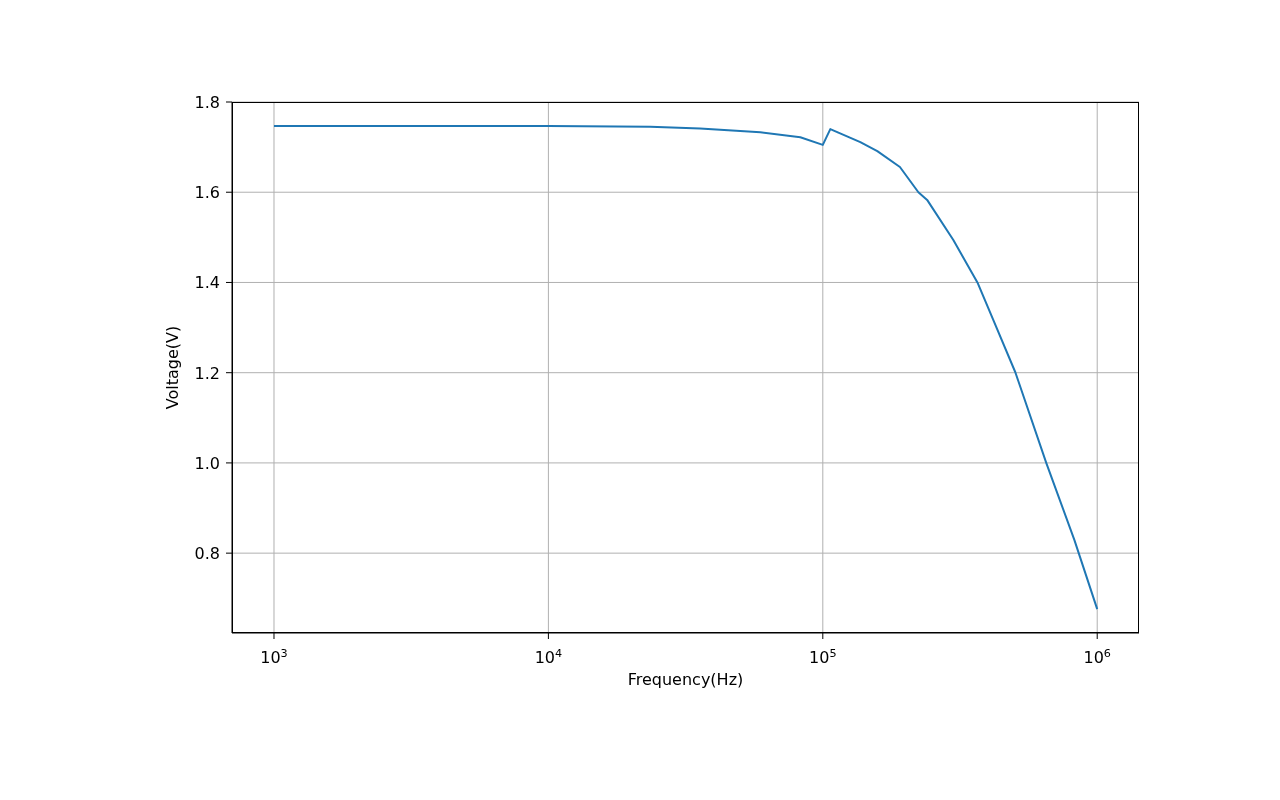  What do you see at coordinates (207, 102) in the screenshot?
I see `y-tick-label: 1.8` at bounding box center [207, 102].